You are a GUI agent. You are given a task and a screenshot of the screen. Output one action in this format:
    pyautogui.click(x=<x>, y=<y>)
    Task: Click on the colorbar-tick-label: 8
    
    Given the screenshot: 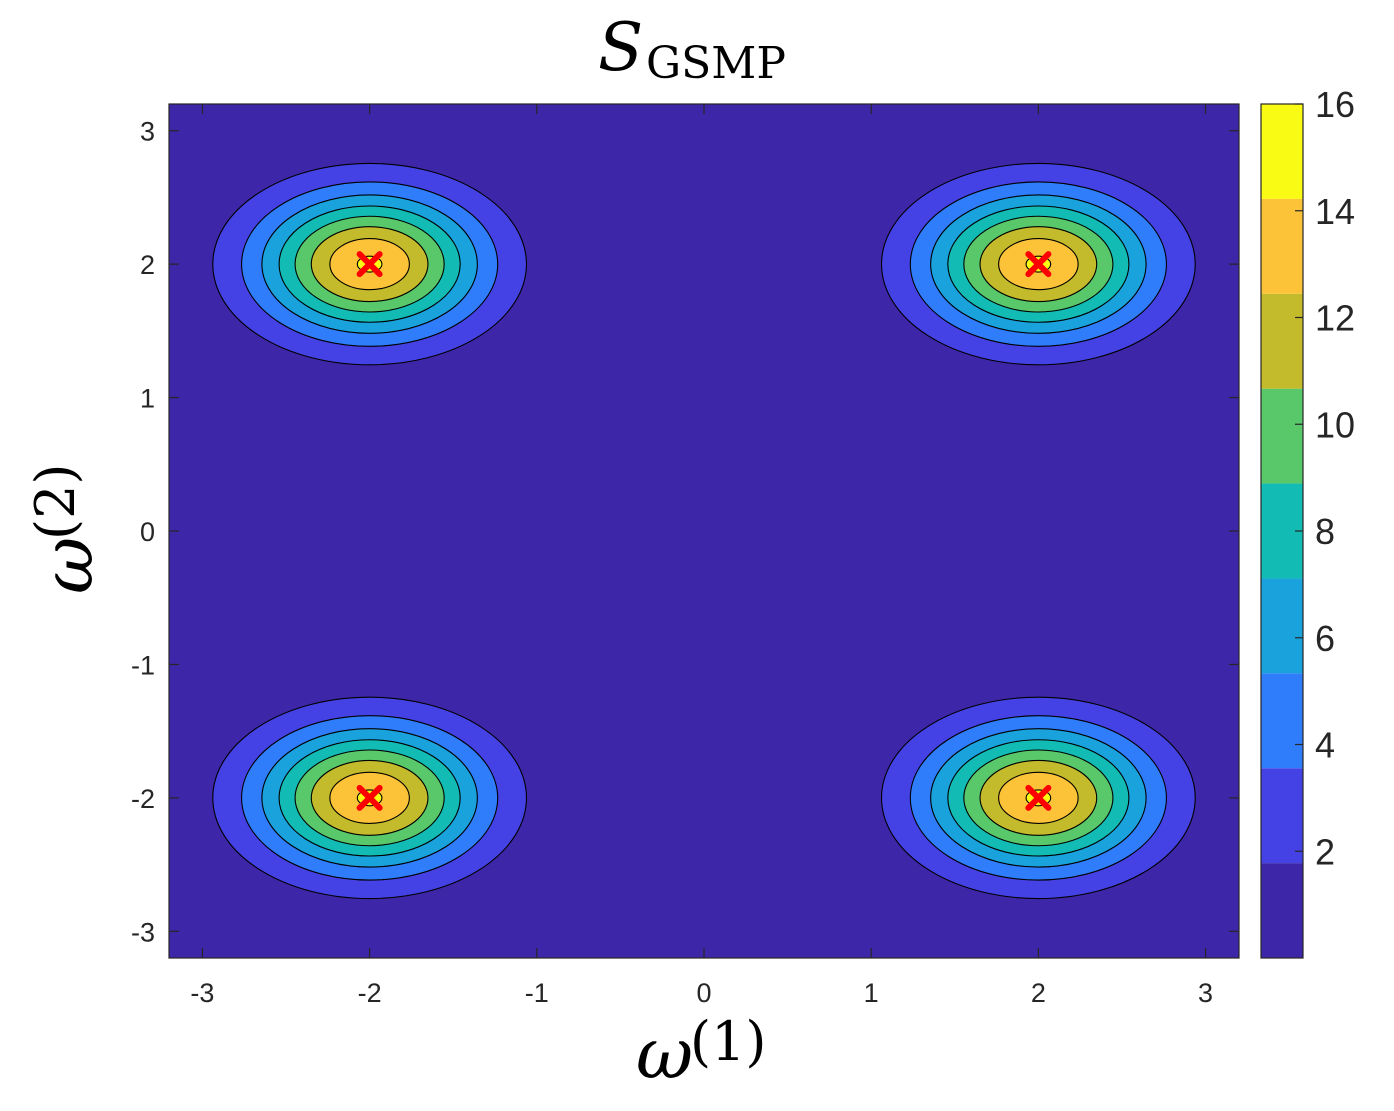 What is the action you would take?
    pyautogui.click(x=1325, y=531)
    